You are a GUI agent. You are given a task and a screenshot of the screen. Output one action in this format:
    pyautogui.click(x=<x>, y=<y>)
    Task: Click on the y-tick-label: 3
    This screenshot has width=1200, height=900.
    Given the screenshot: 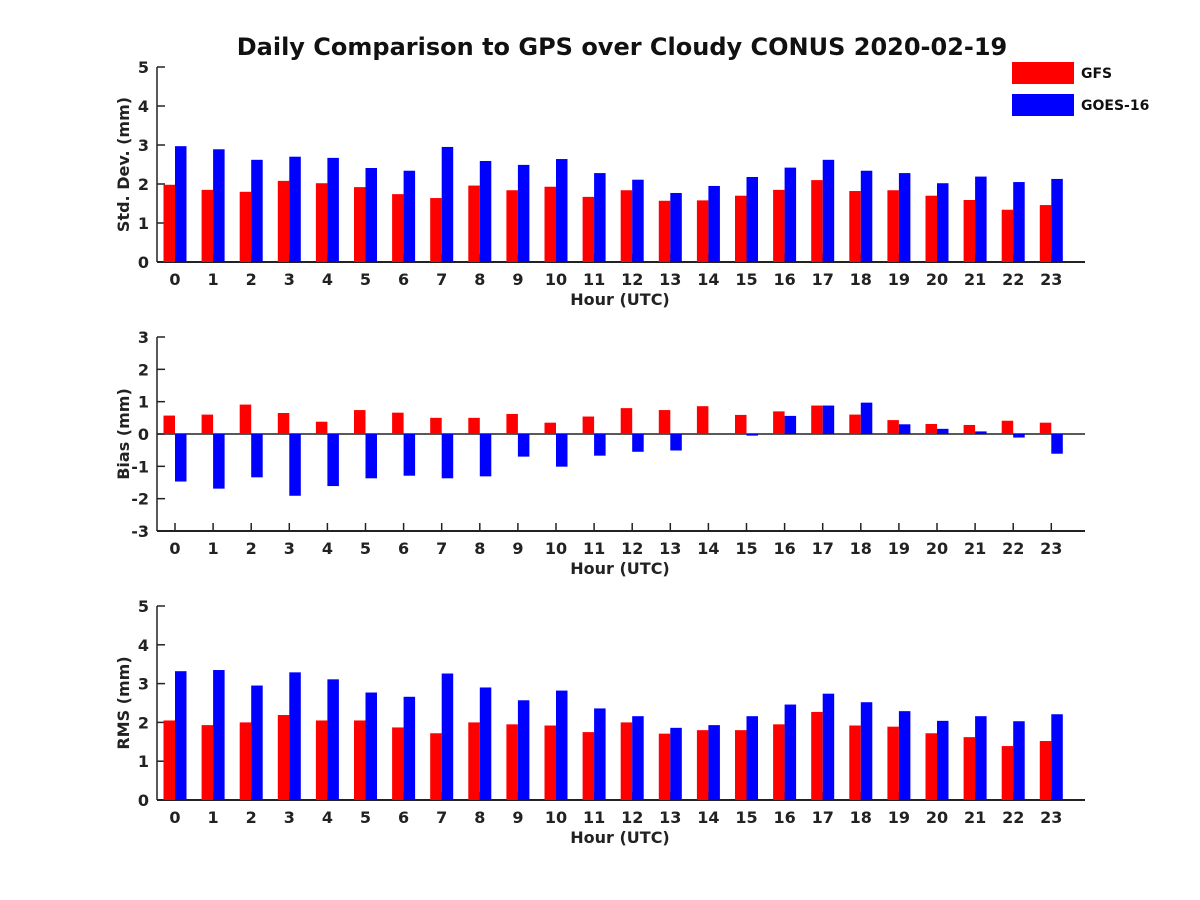 What is the action you would take?
    pyautogui.click(x=143, y=337)
    